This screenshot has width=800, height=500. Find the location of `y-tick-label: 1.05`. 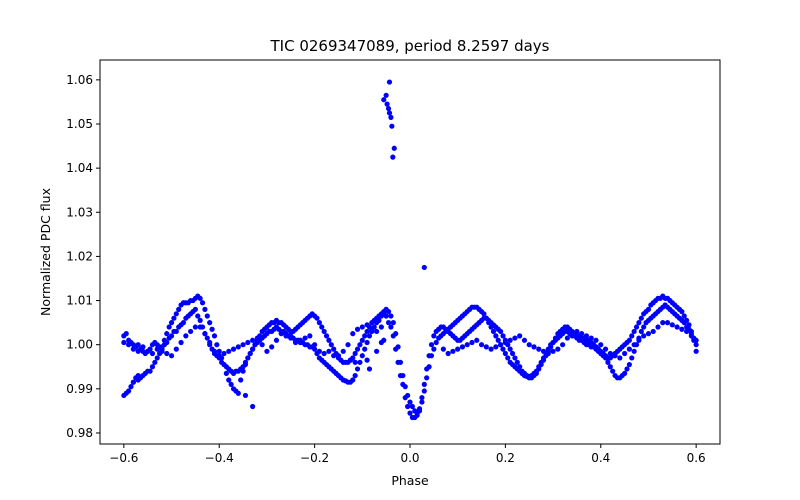

y-tick-label: 1.05 is located at coordinates (79, 124).